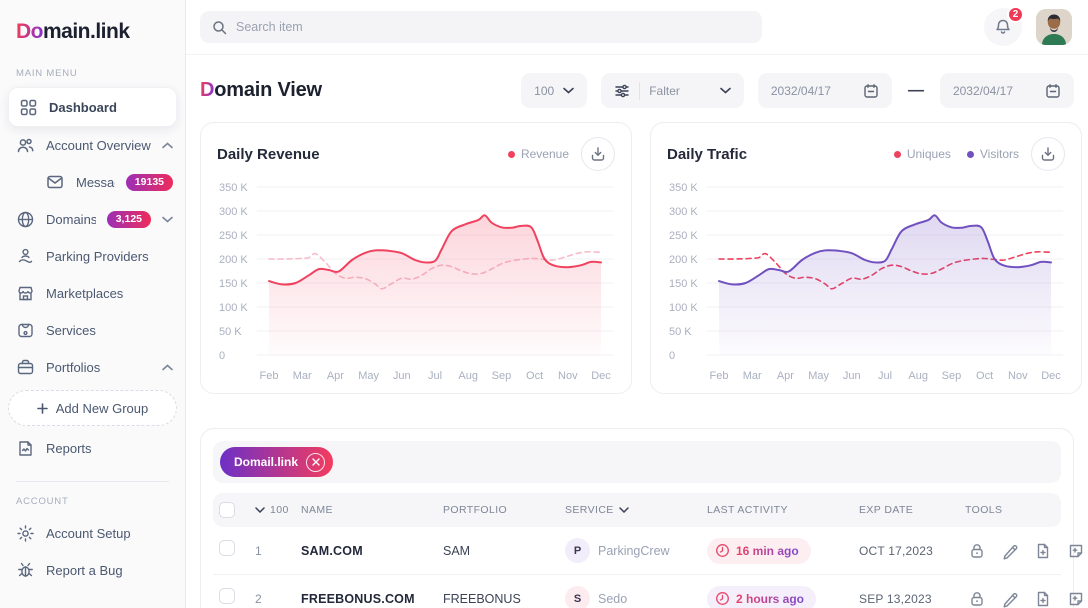  What do you see at coordinates (25, 533) in the screenshot?
I see `gear-icon` at bounding box center [25, 533].